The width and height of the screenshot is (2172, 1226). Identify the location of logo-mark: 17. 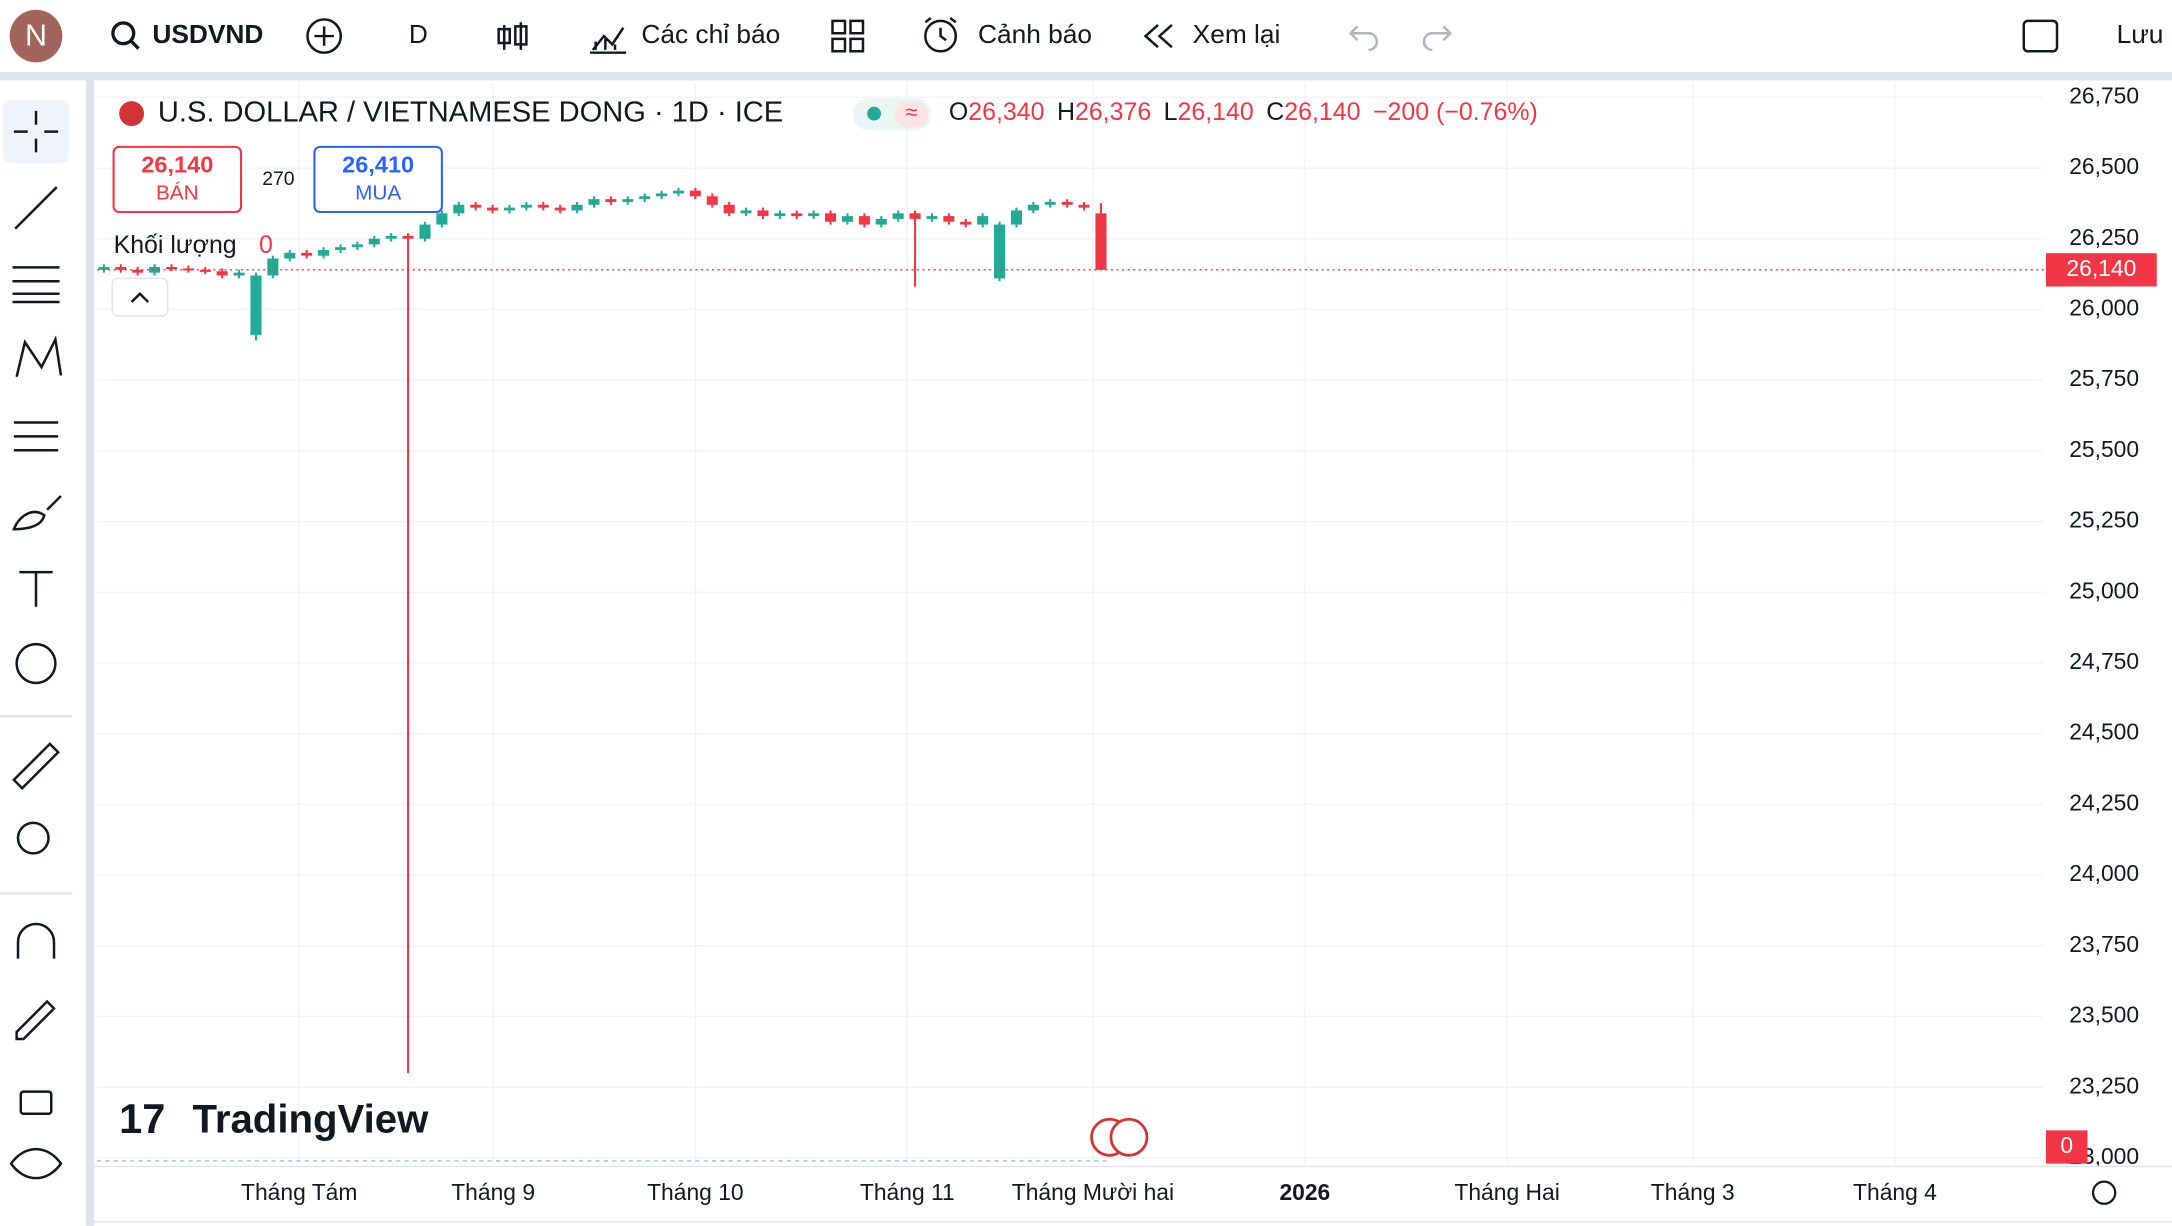
(142, 1118).